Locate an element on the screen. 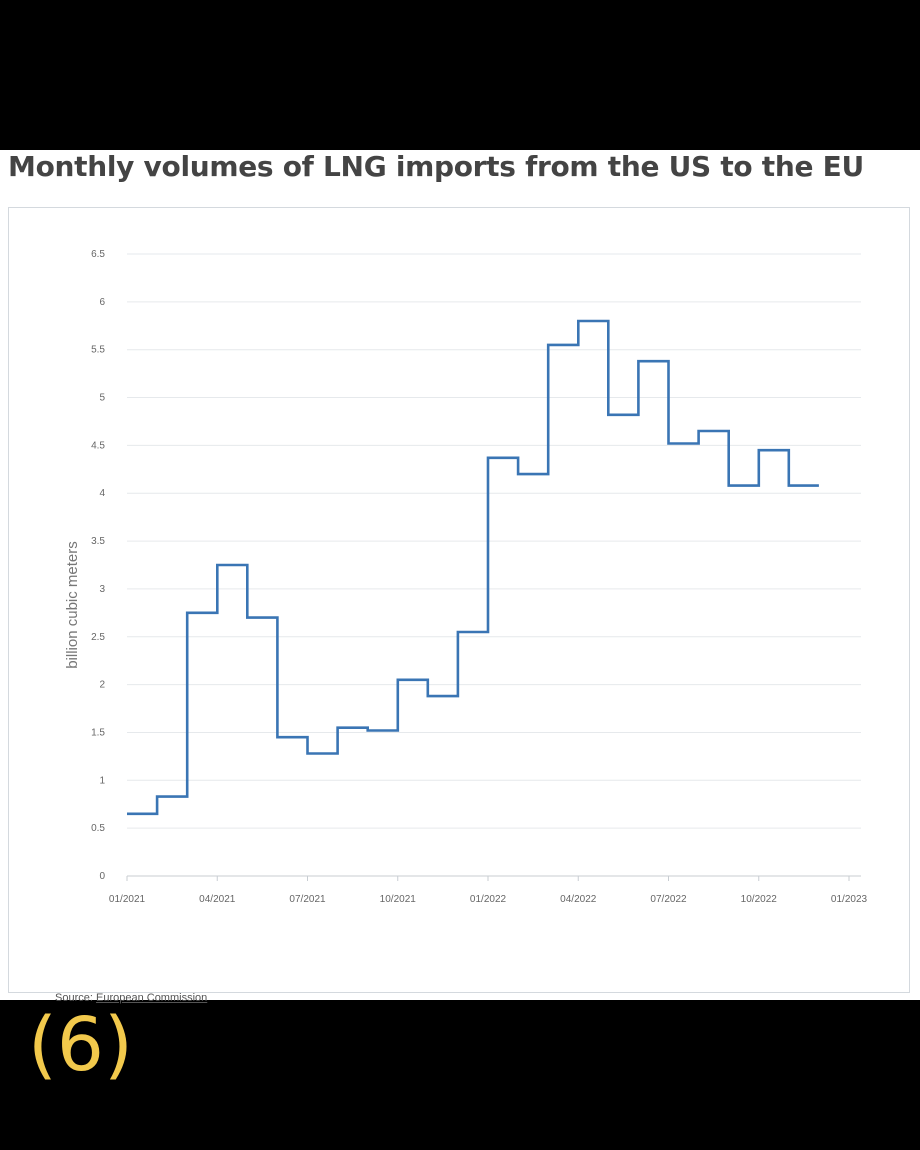  x-tick-label: 01/2022 is located at coordinates (488, 899).